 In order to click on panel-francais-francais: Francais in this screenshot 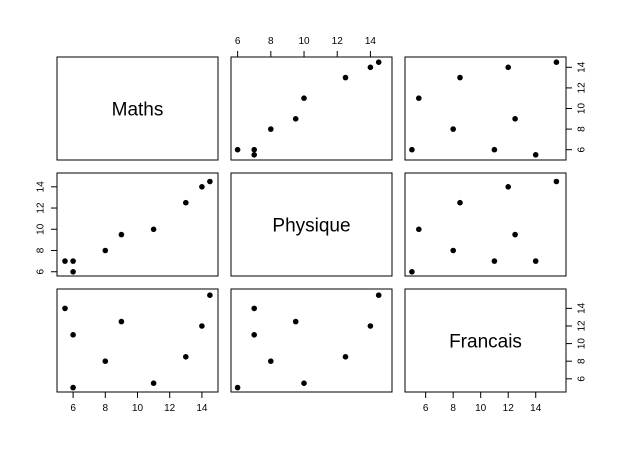, I will do `click(485, 340)`.